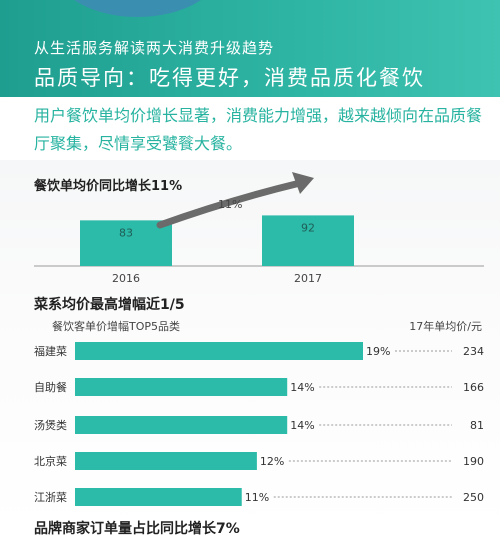 The image size is (500, 538). Describe the element at coordinates (445, 326) in the screenshot. I see `chart2-caption-right: 17年单均价/元` at that location.